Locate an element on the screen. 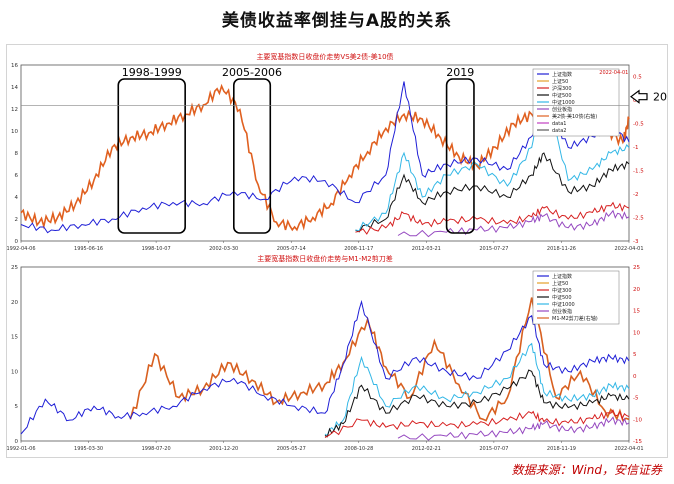  right-tick-label: -2 is located at coordinates (635, 195).